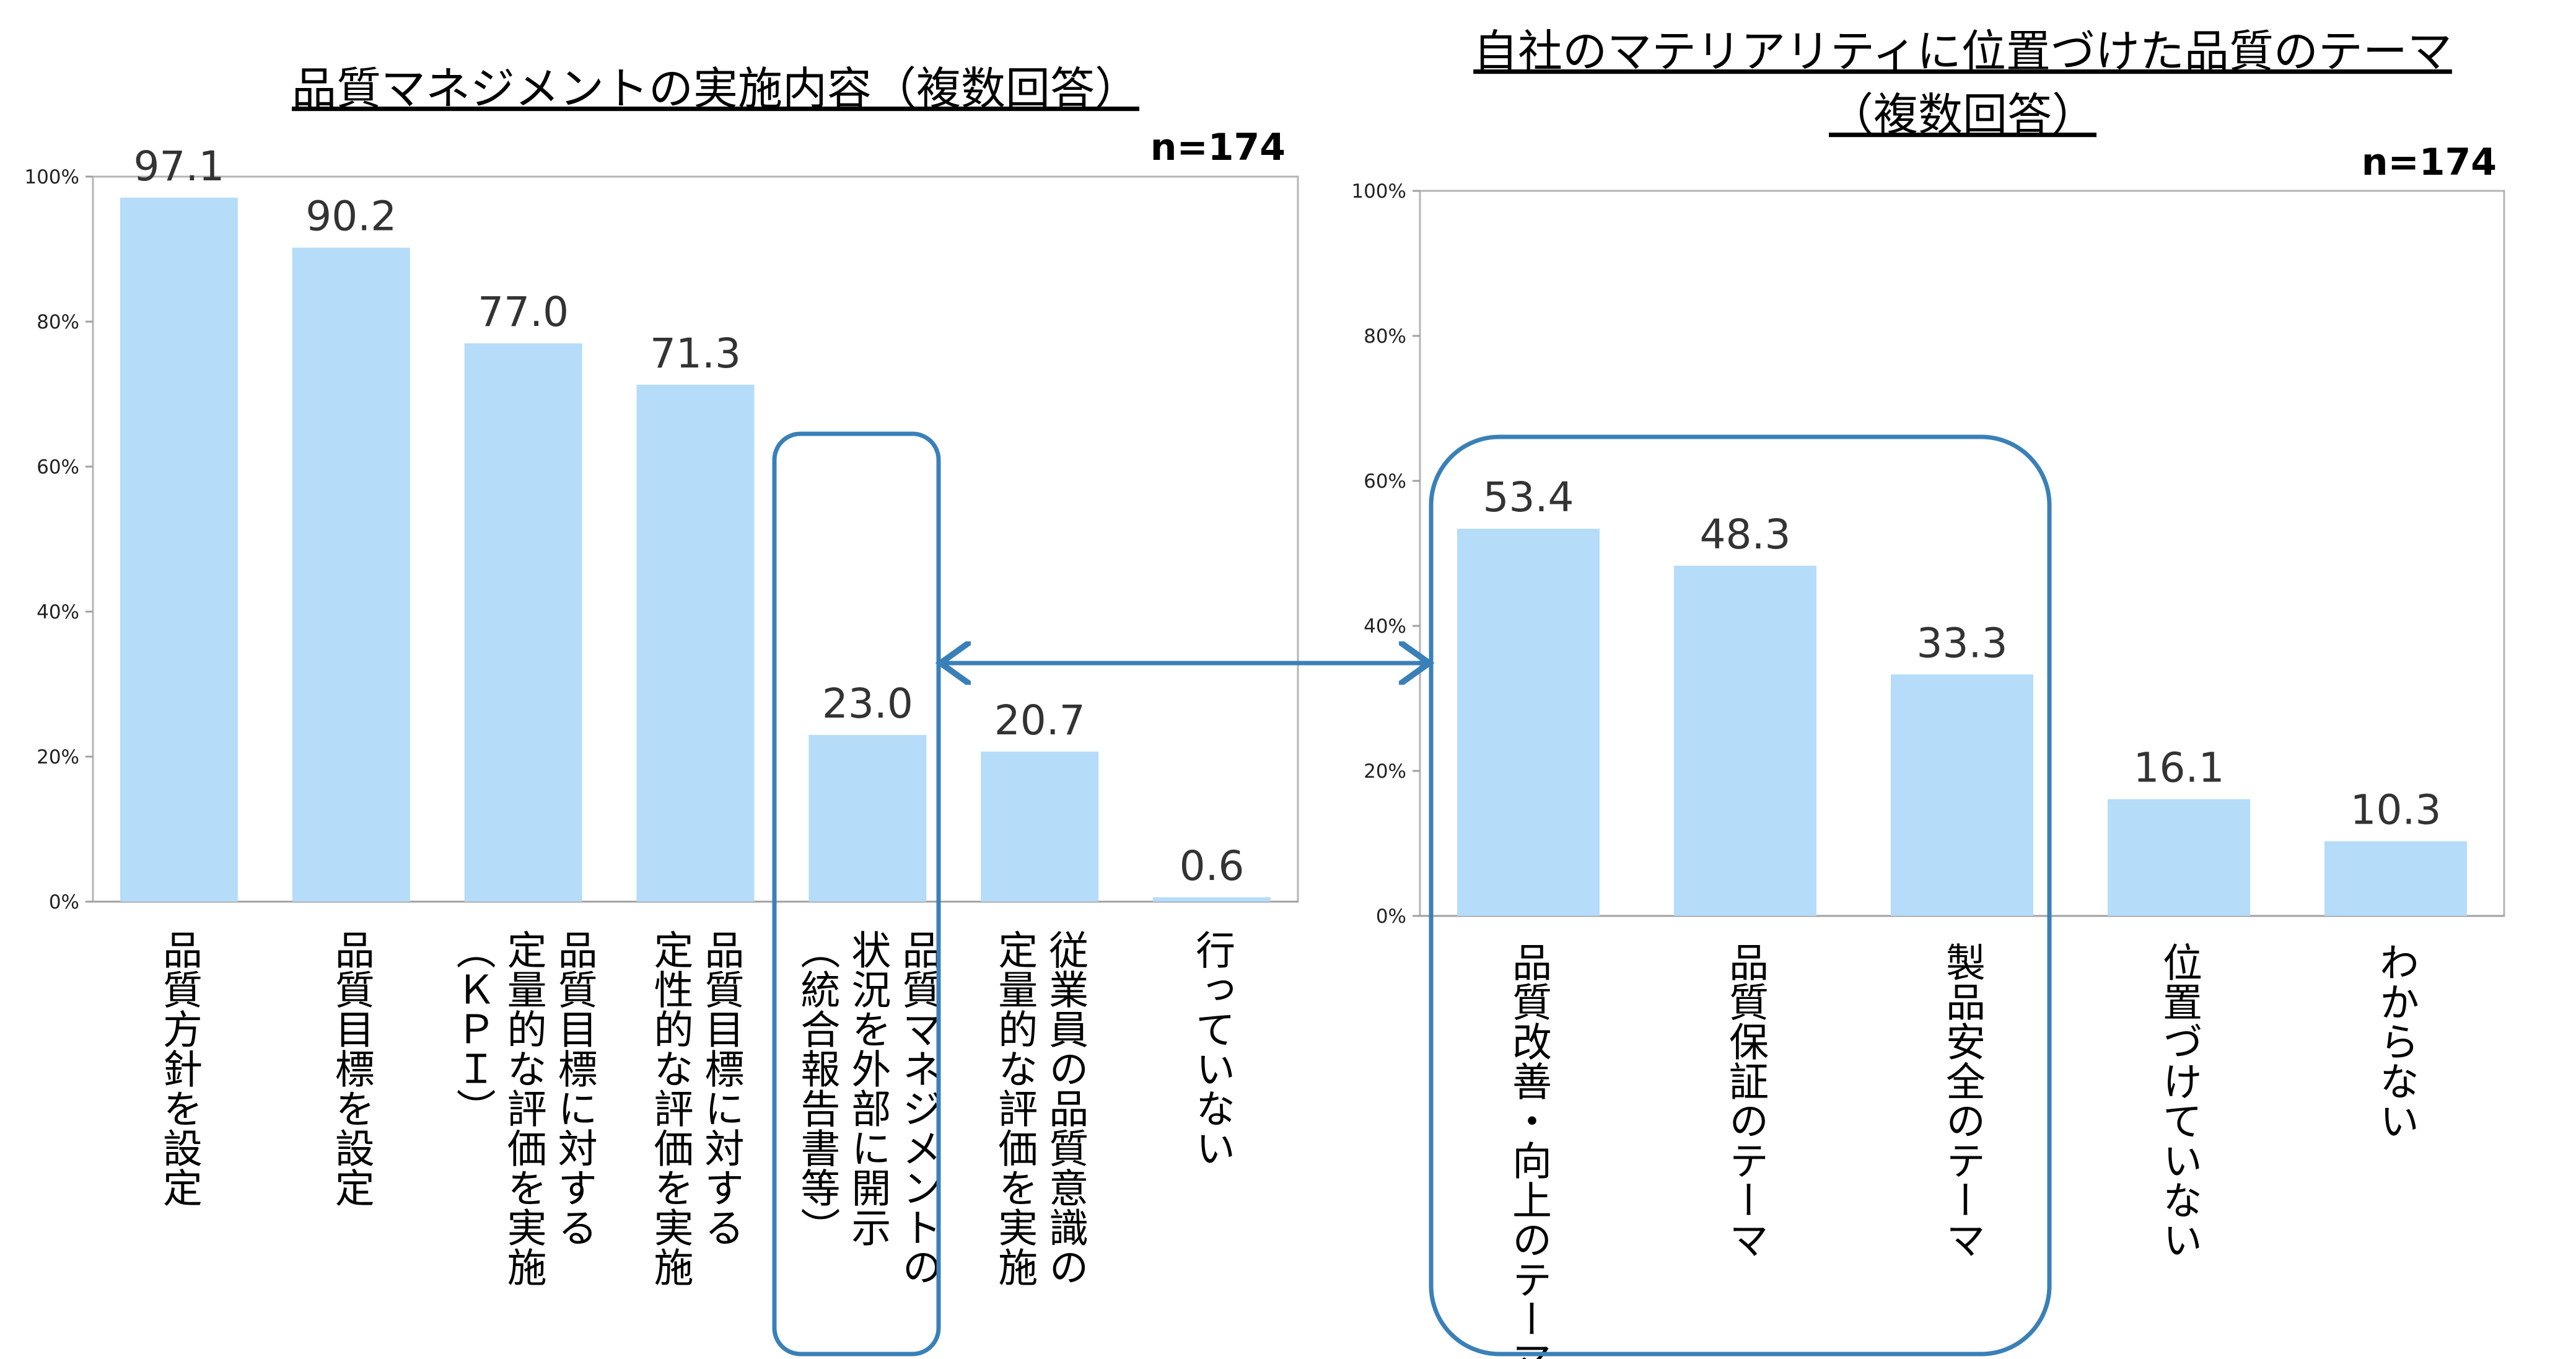 The image size is (2576, 1359). I want to click on left-category-label: （ＫＰＩ）, so click(473, 1029).